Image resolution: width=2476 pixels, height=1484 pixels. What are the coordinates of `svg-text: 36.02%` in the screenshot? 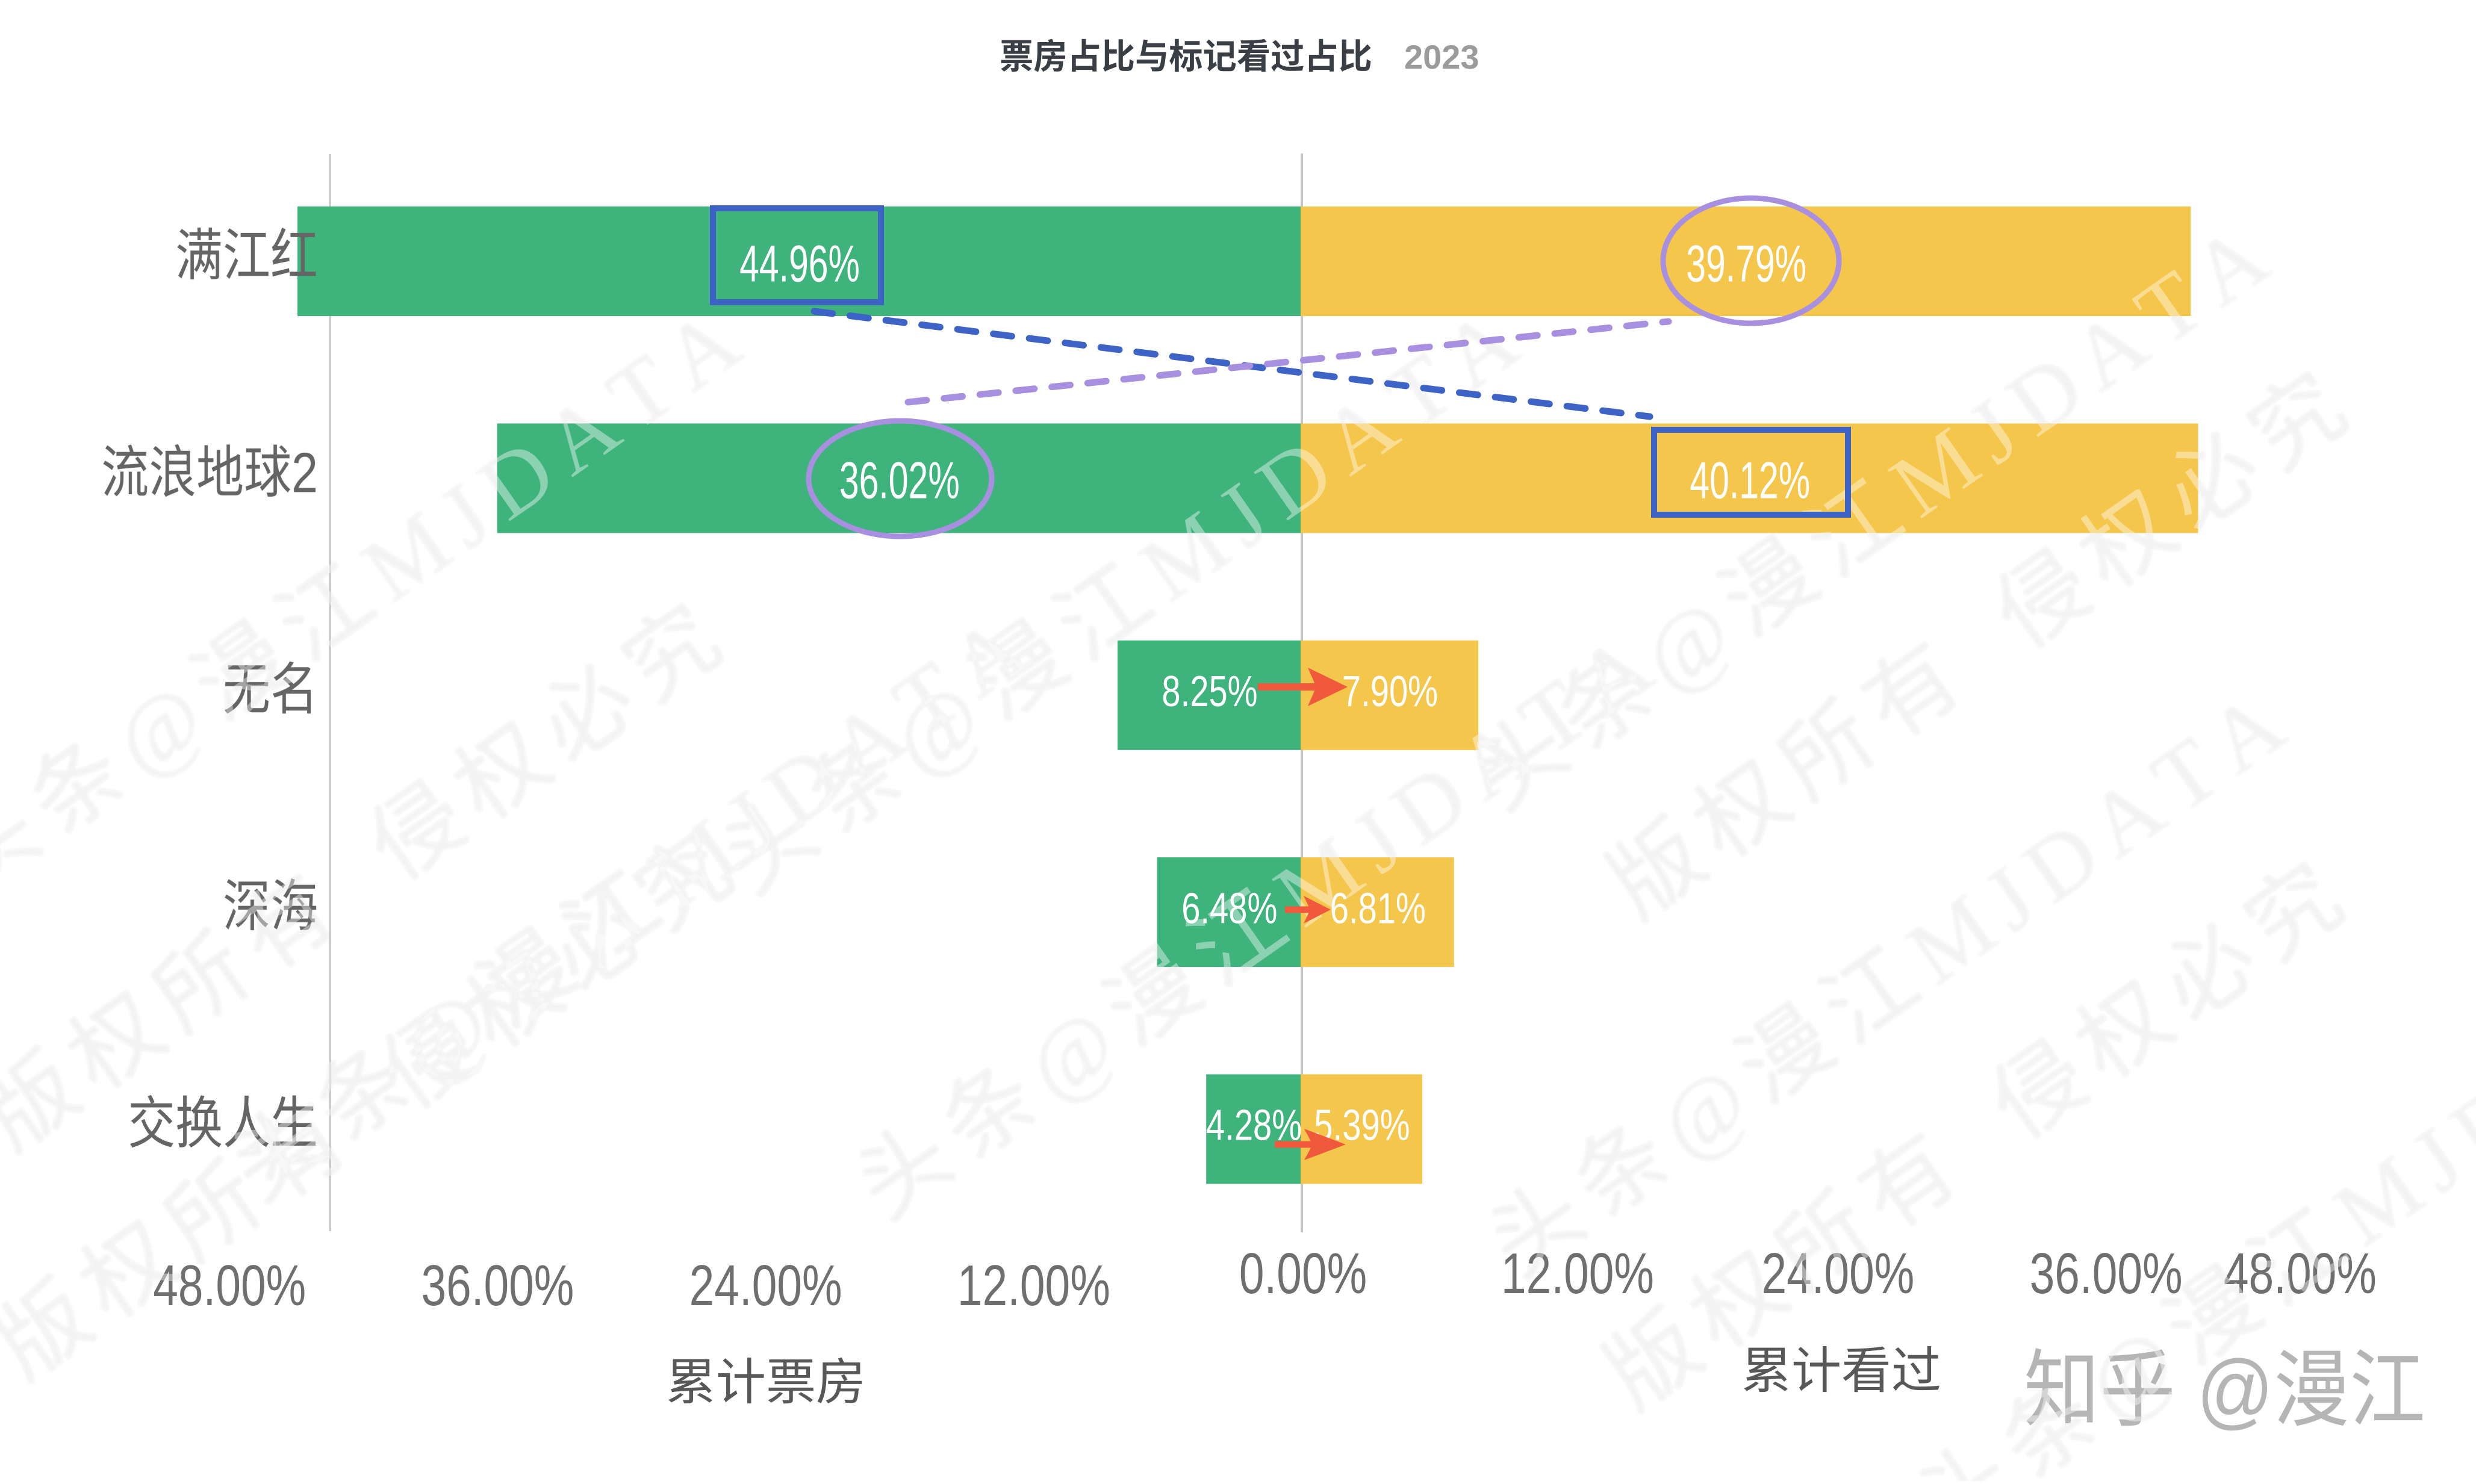 It's located at (899, 481).